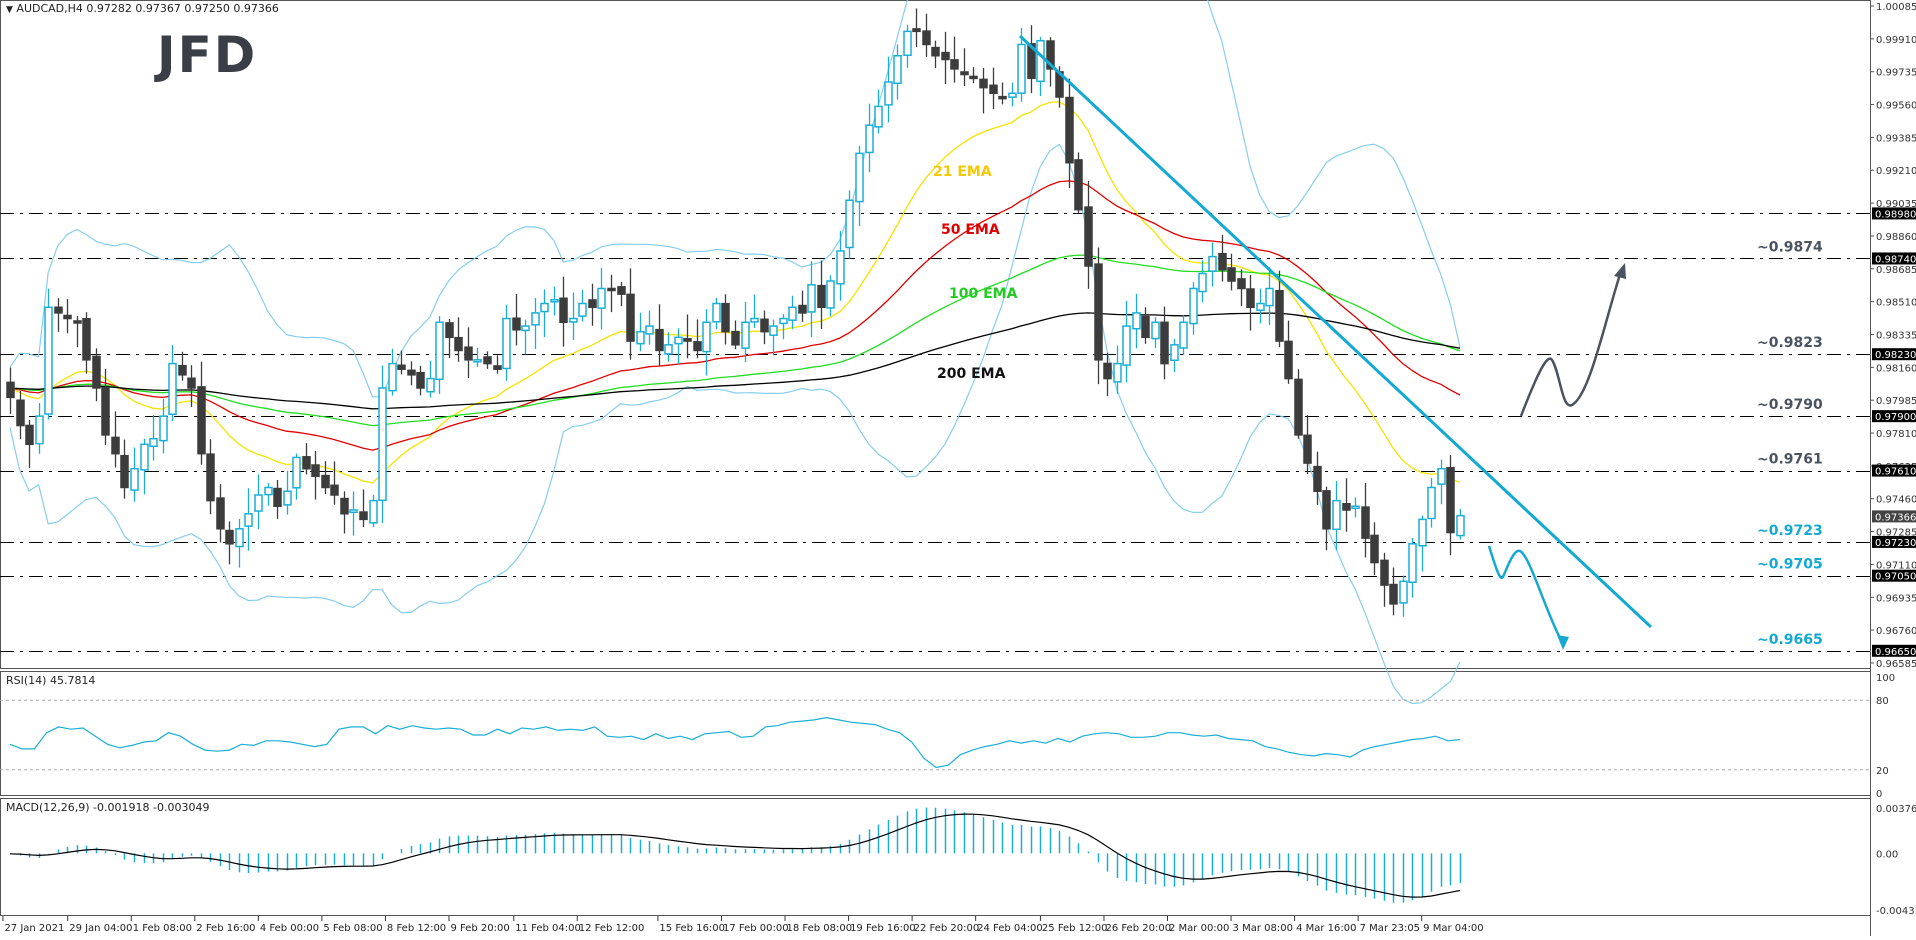 This screenshot has width=1916, height=940. Describe the element at coordinates (1896, 533) in the screenshot. I see `price-tick-label: 0.97285` at that location.